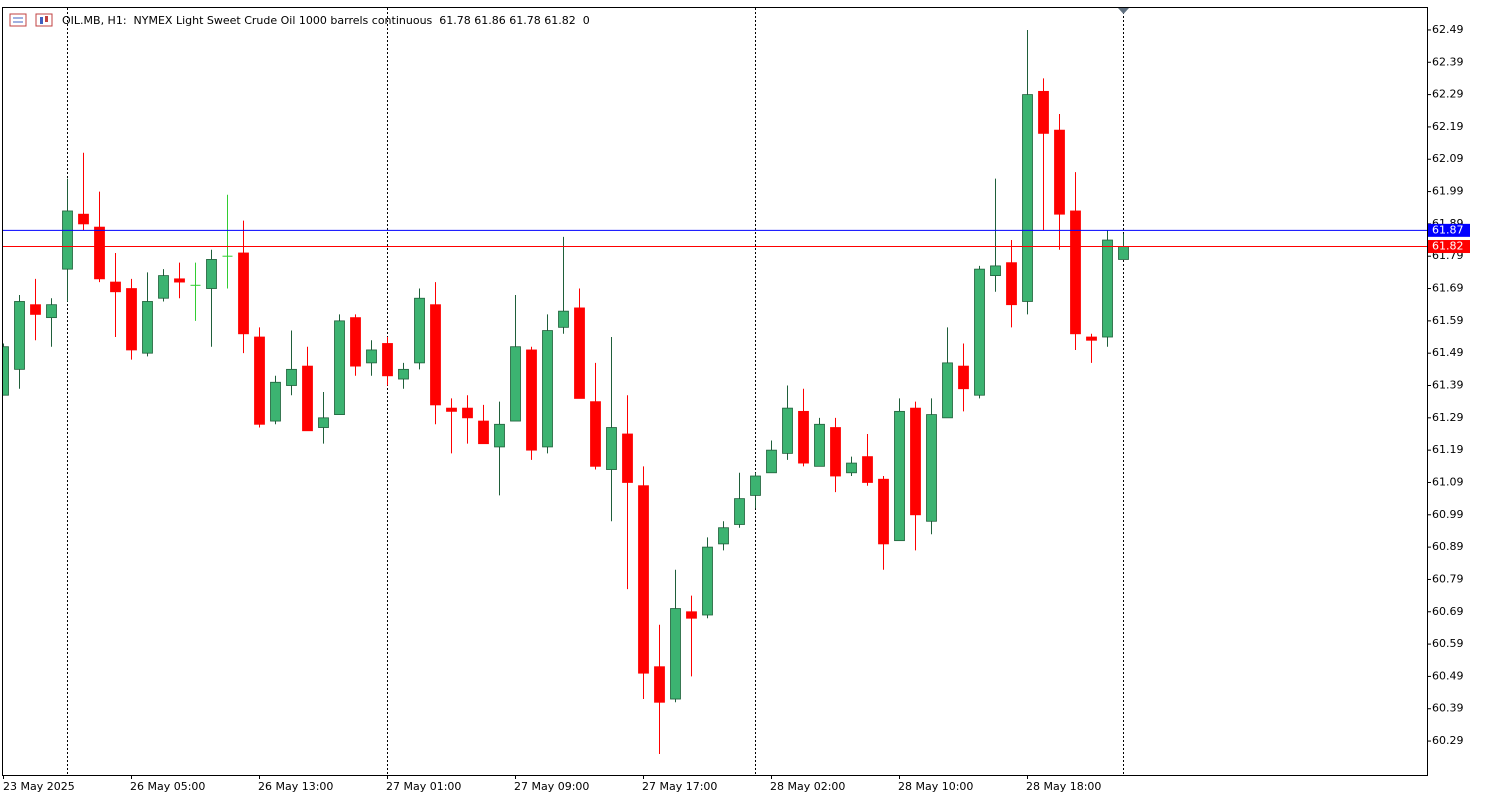 The height and width of the screenshot is (798, 1485). What do you see at coordinates (1448, 352) in the screenshot?
I see `y-tick-label: 61.49` at bounding box center [1448, 352].